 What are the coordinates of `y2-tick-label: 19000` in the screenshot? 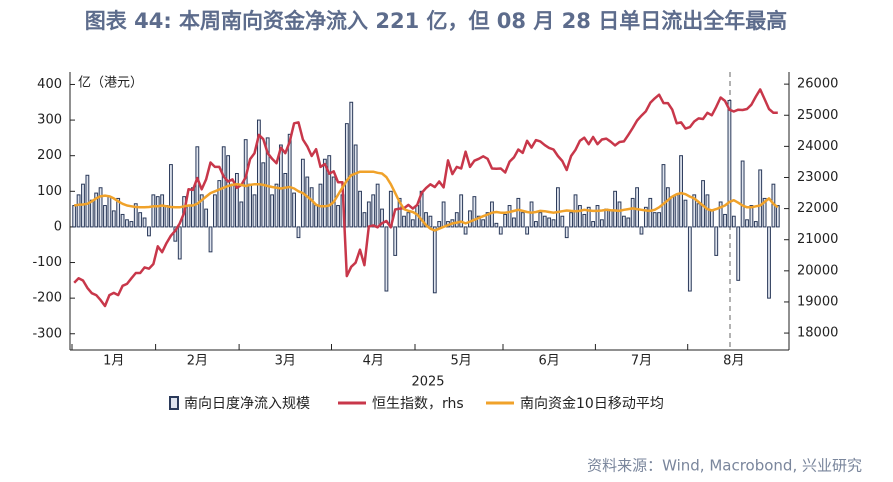 It's located at (817, 301).